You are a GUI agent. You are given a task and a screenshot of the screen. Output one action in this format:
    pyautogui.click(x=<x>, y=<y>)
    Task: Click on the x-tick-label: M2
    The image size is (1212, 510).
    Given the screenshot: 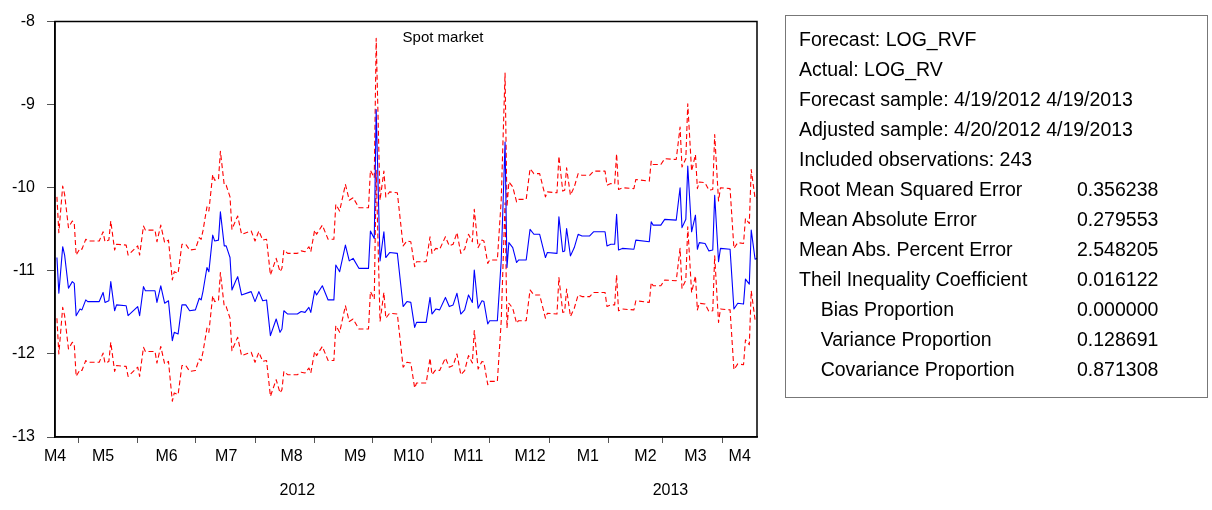 What is the action you would take?
    pyautogui.click(x=645, y=456)
    